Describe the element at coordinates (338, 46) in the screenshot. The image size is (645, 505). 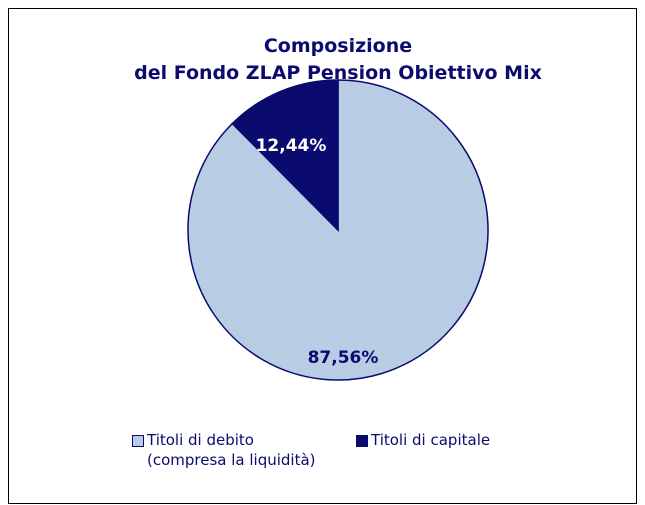
I see `chart-title: Composizione` at that location.